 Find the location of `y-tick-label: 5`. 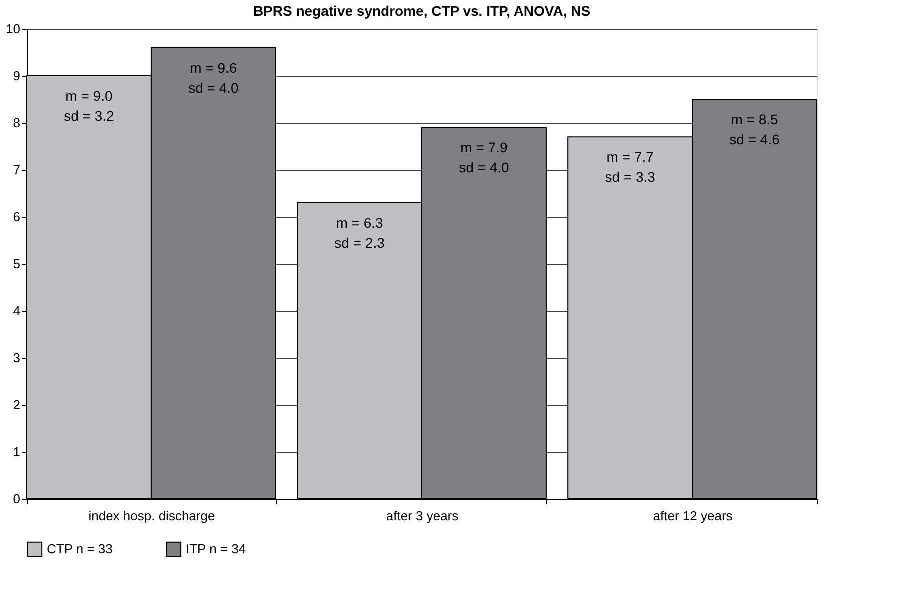

y-tick-label: 5 is located at coordinates (16, 264).